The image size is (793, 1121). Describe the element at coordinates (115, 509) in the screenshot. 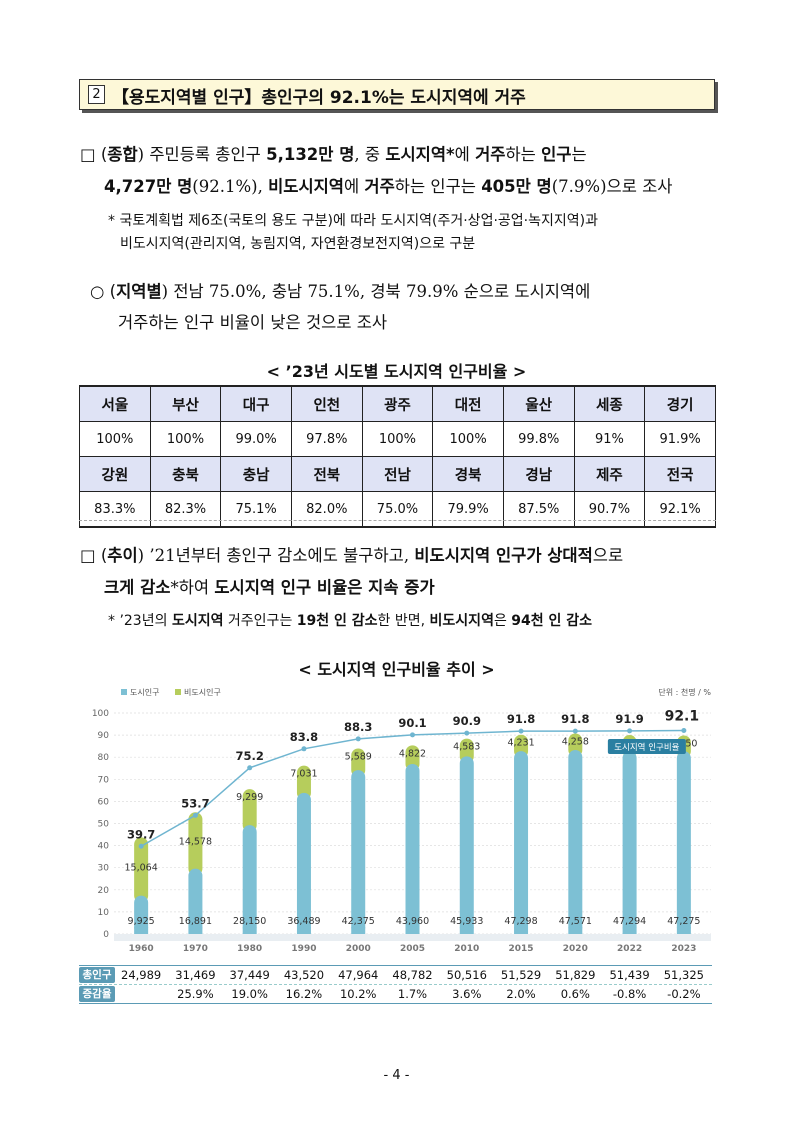

I see `region-value-cell: 83.3%` at that location.